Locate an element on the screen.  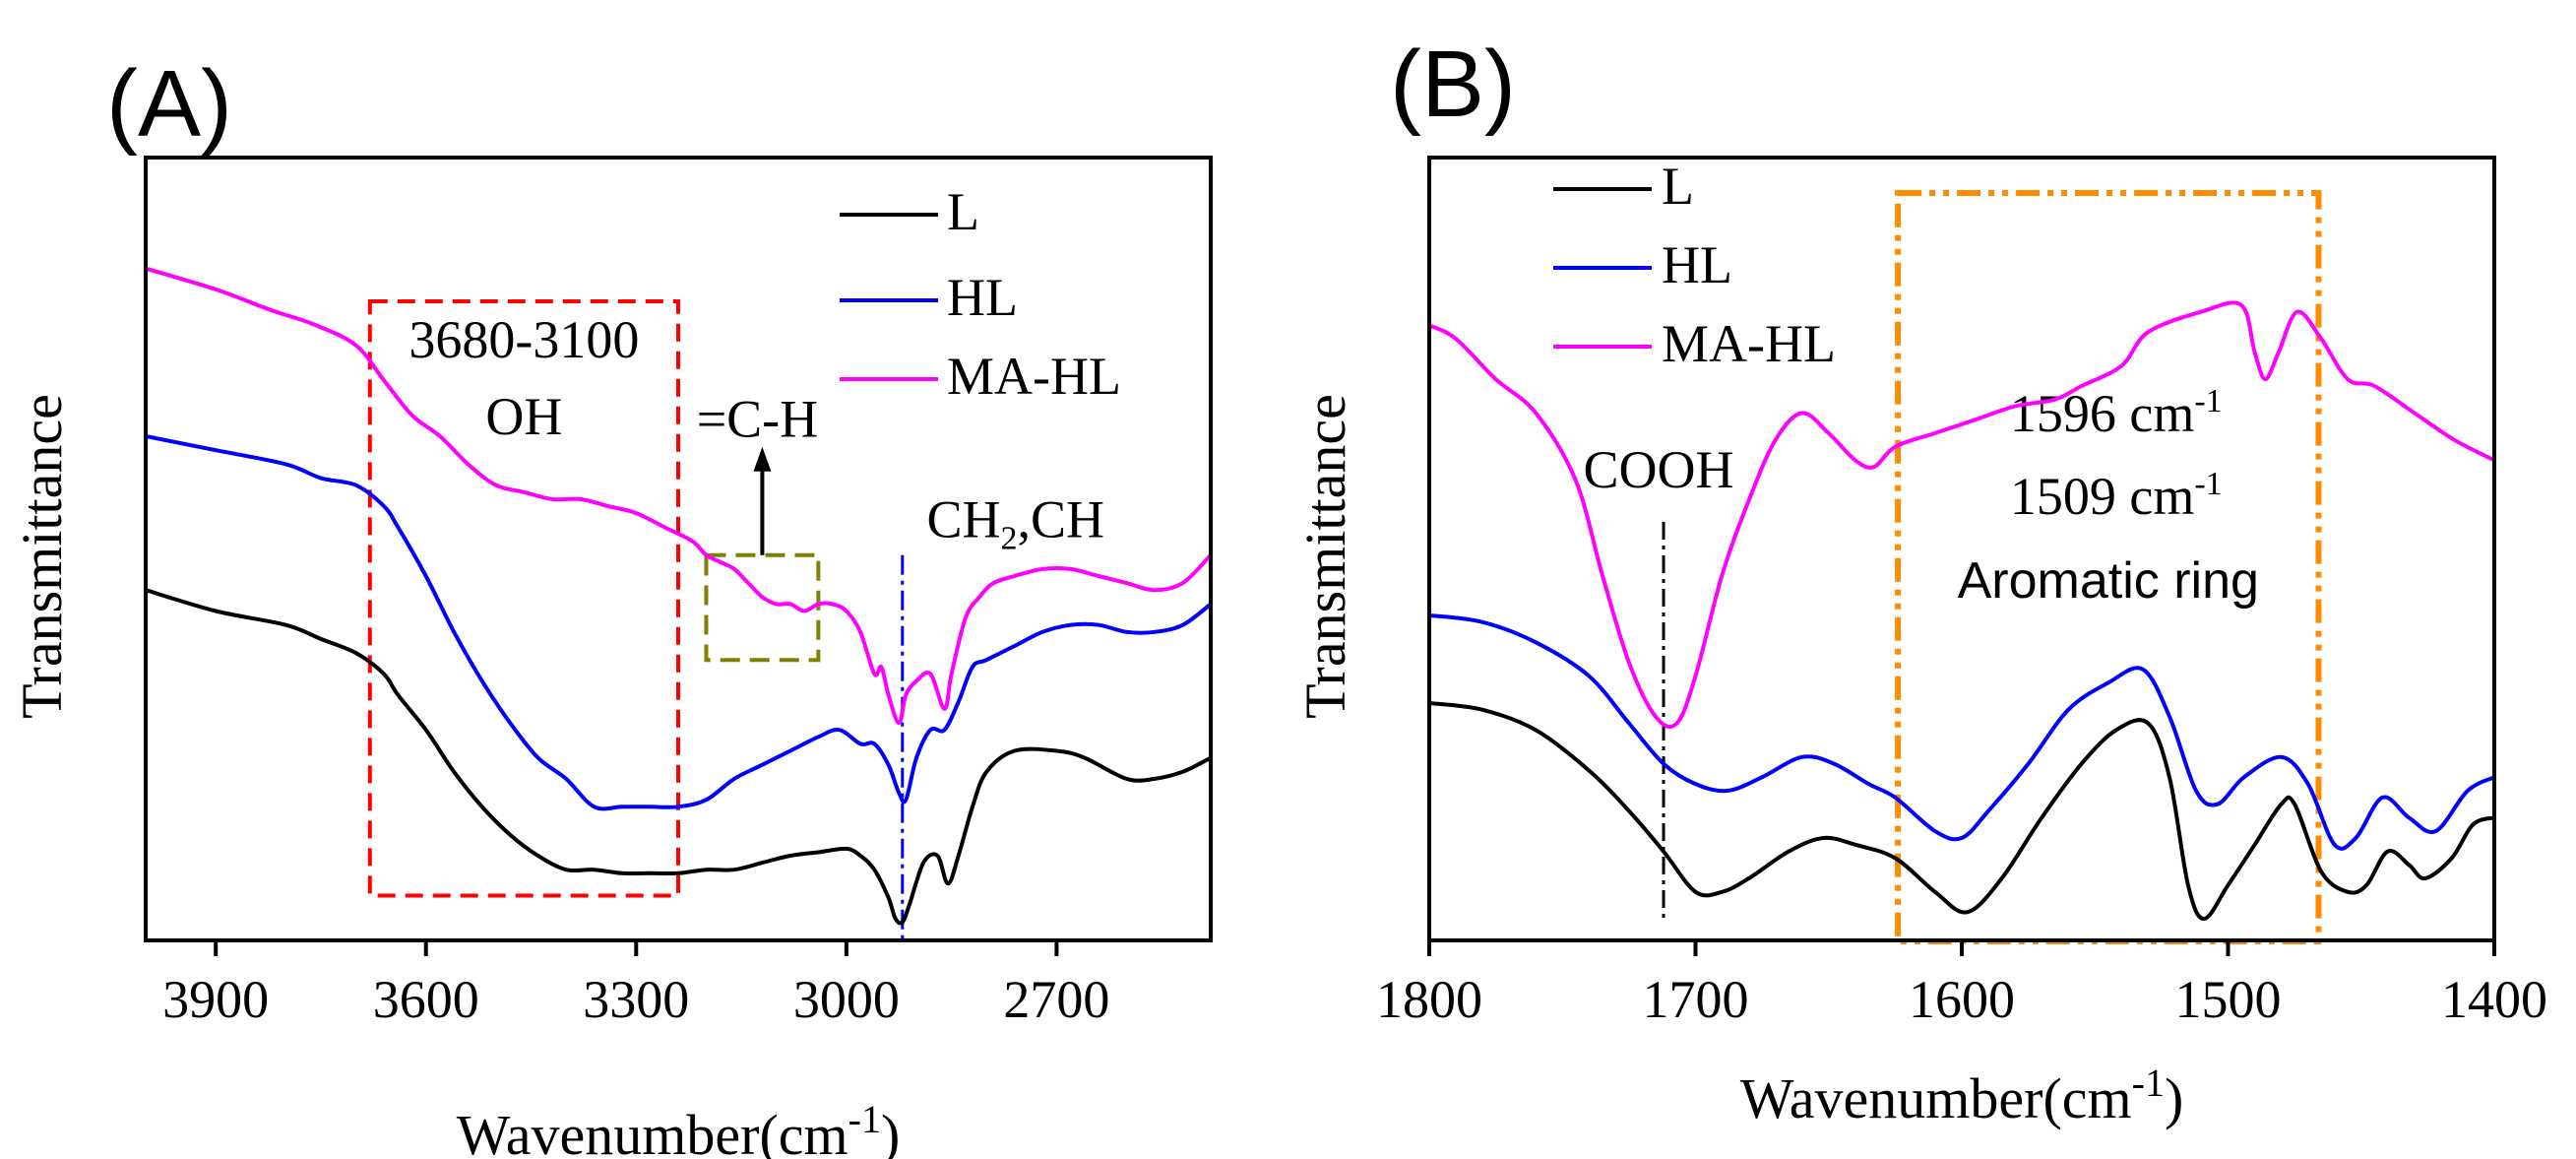
x-tick-label: 2700 is located at coordinates (1056, 999).